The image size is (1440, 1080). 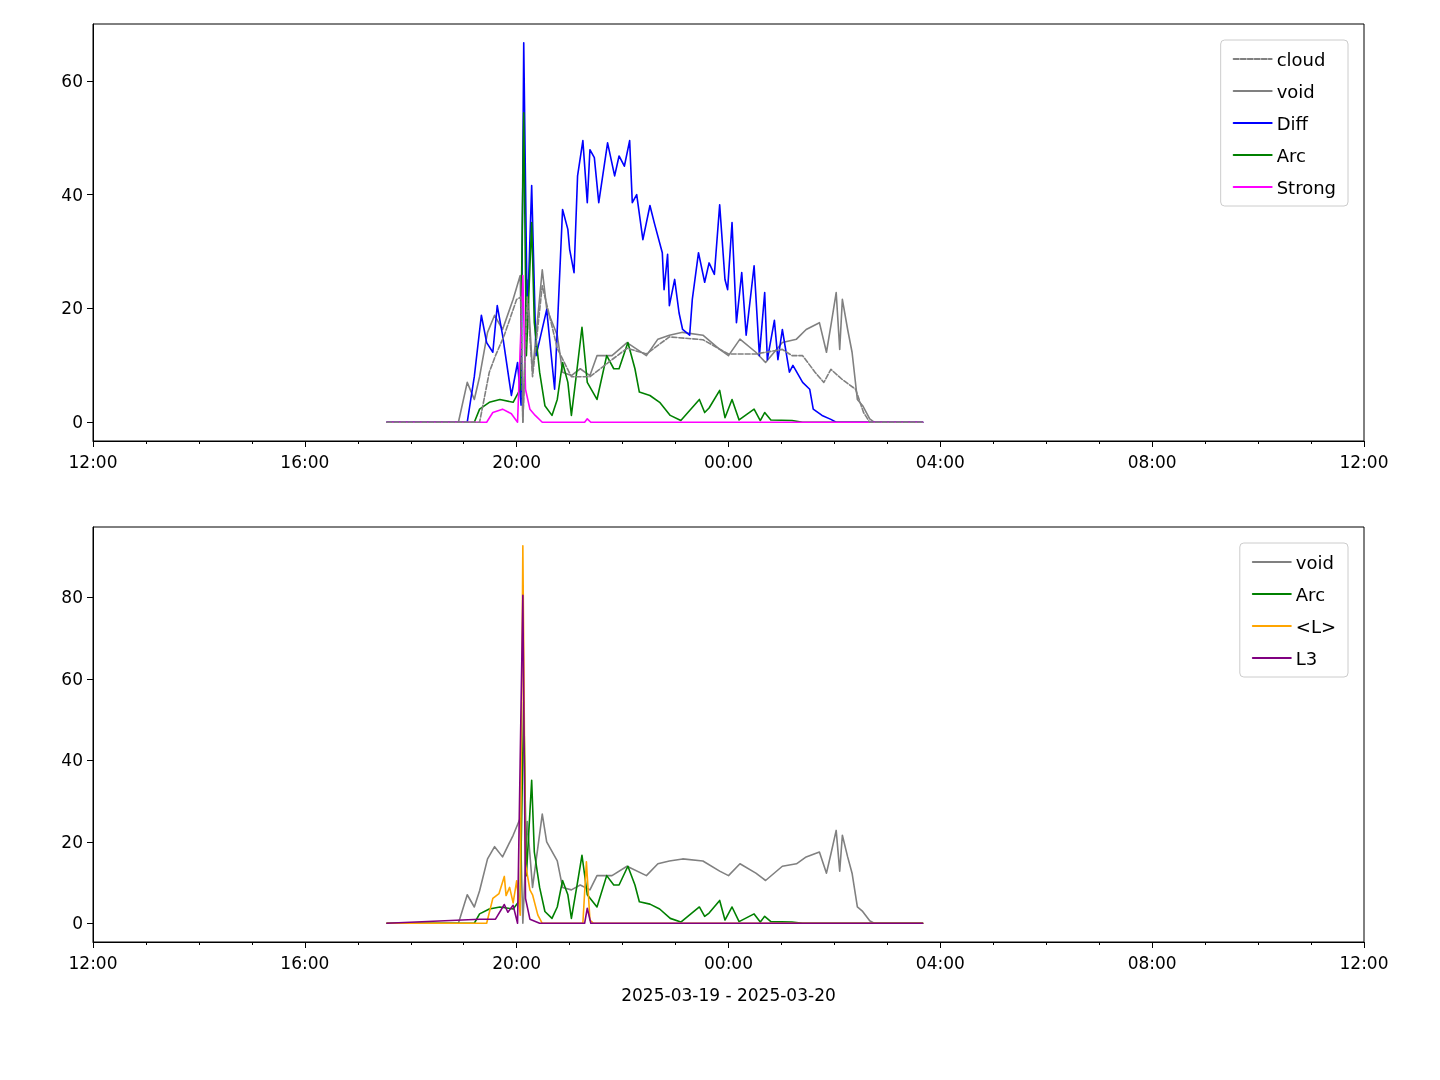 I want to click on x-axis-title: 2025-03-19 - 2025-03-20, so click(x=728, y=994).